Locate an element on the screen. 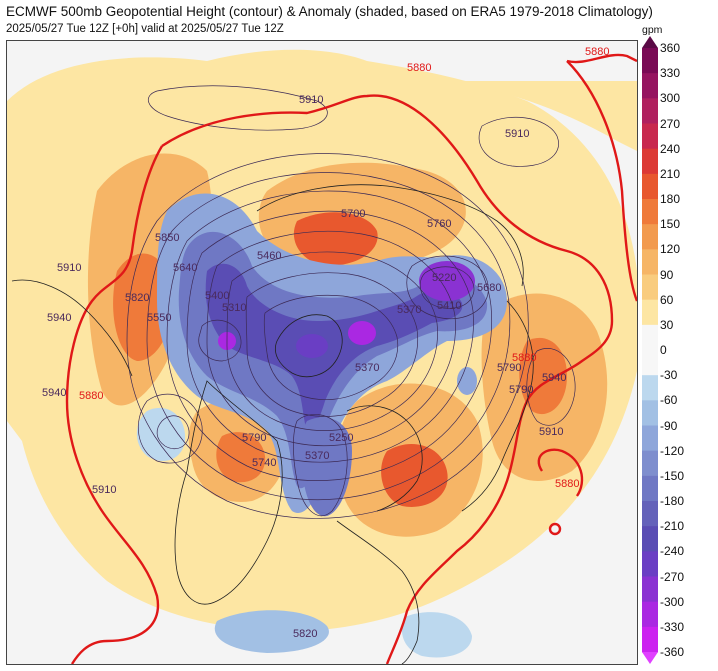 The image size is (718, 671). colorbar-top-arrow is located at coordinates (650, 42).